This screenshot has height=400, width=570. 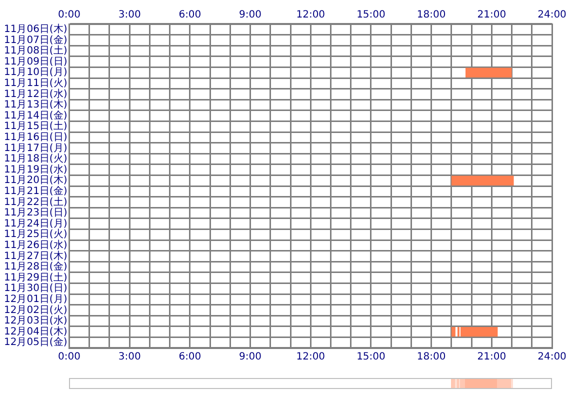 I want to click on y-tick-label: 11月16日(日), so click(x=36, y=137).